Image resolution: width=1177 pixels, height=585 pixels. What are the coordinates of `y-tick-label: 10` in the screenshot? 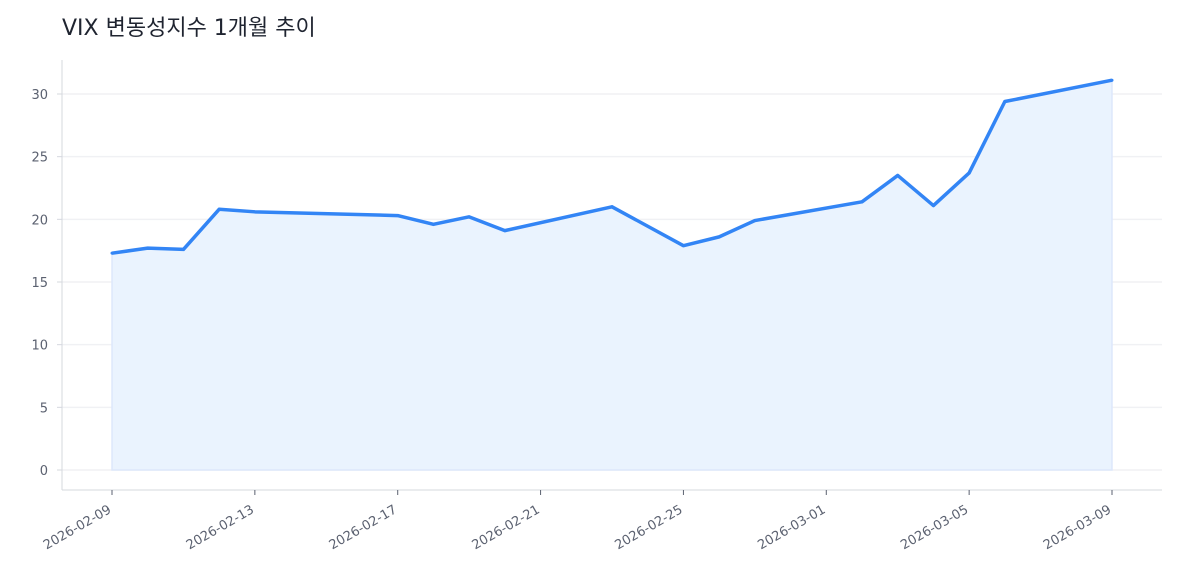 It's located at (39, 346).